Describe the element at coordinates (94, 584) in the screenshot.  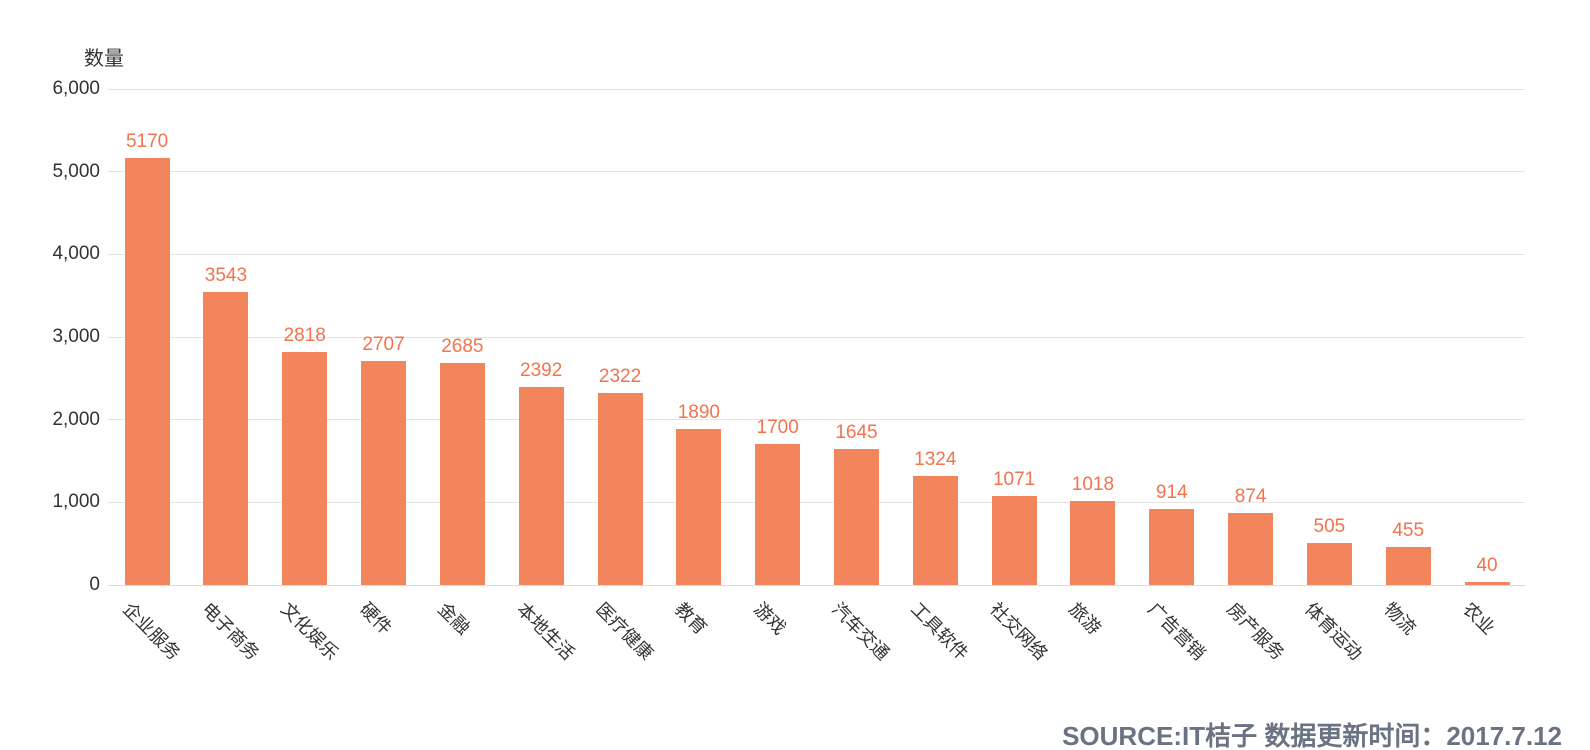
I see `y-tick-label: 0` at that location.